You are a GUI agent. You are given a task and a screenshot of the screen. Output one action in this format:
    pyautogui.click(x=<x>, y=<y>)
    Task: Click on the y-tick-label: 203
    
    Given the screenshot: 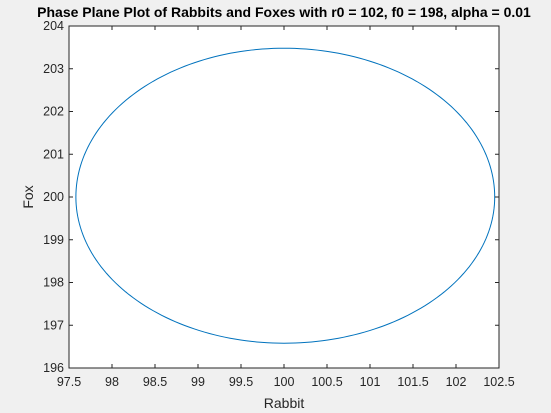 What is the action you would take?
    pyautogui.click(x=53, y=69)
    